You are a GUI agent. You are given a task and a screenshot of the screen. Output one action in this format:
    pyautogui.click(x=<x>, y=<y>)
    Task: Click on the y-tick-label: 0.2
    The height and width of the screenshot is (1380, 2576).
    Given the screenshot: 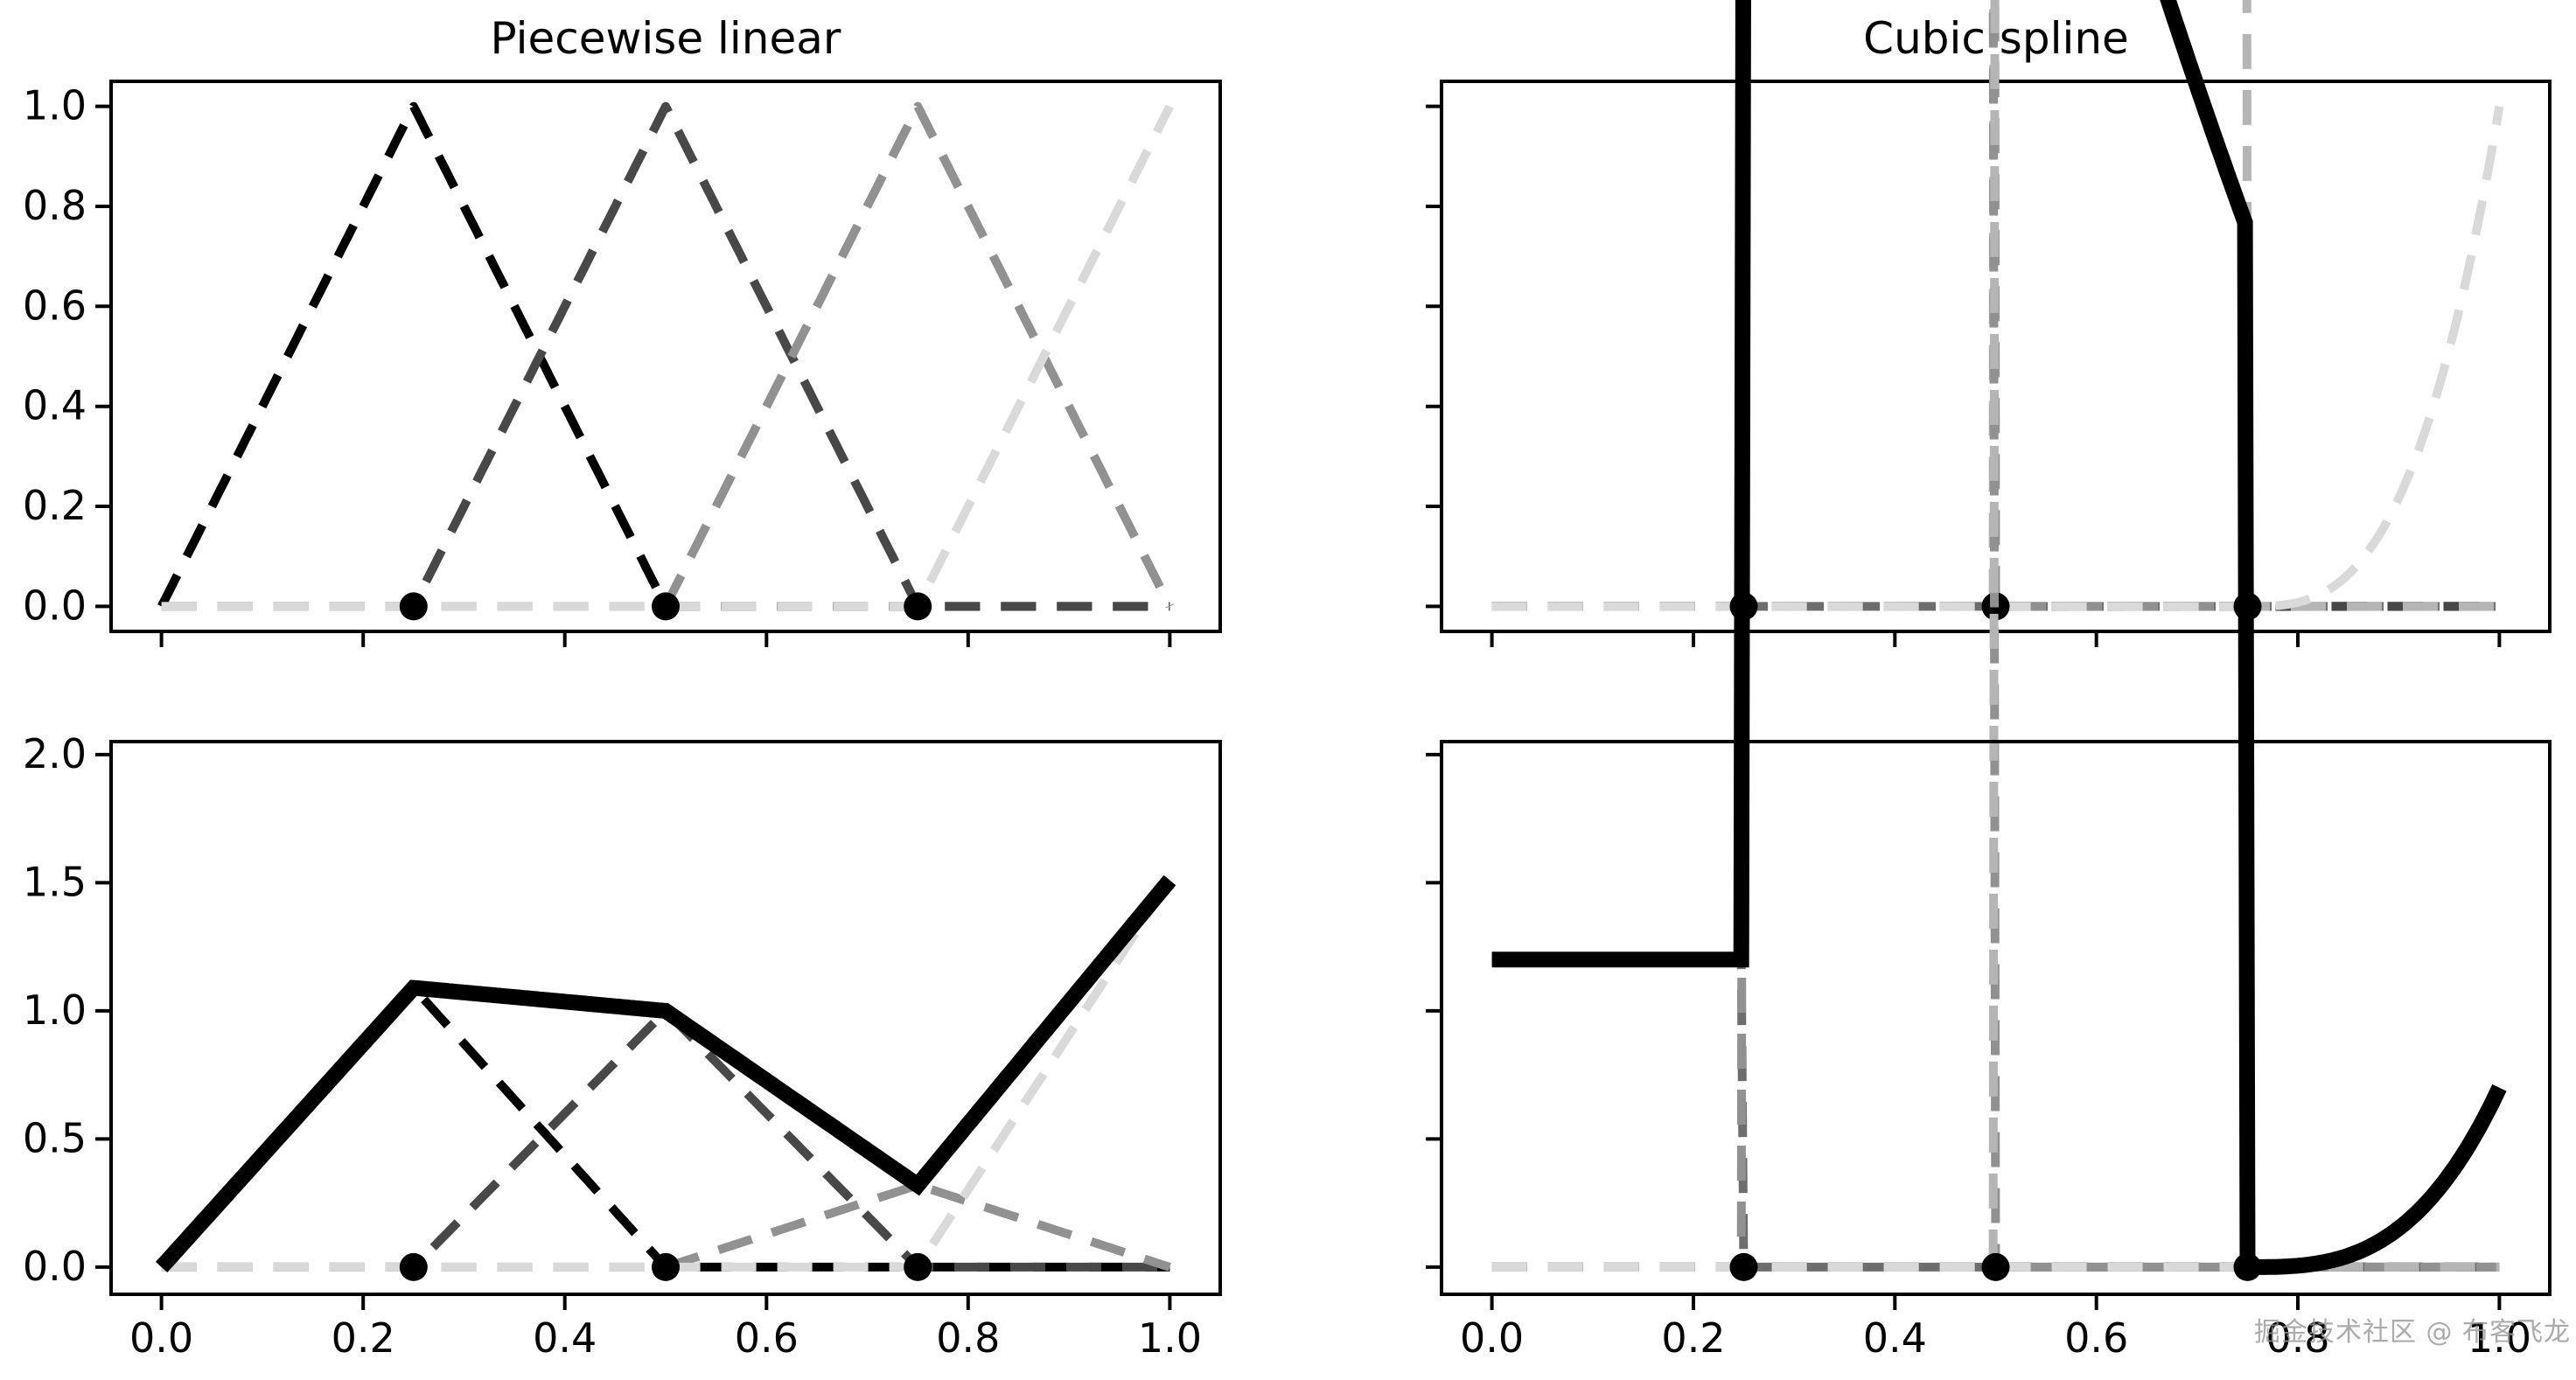 What is the action you would take?
    pyautogui.click(x=55, y=505)
    